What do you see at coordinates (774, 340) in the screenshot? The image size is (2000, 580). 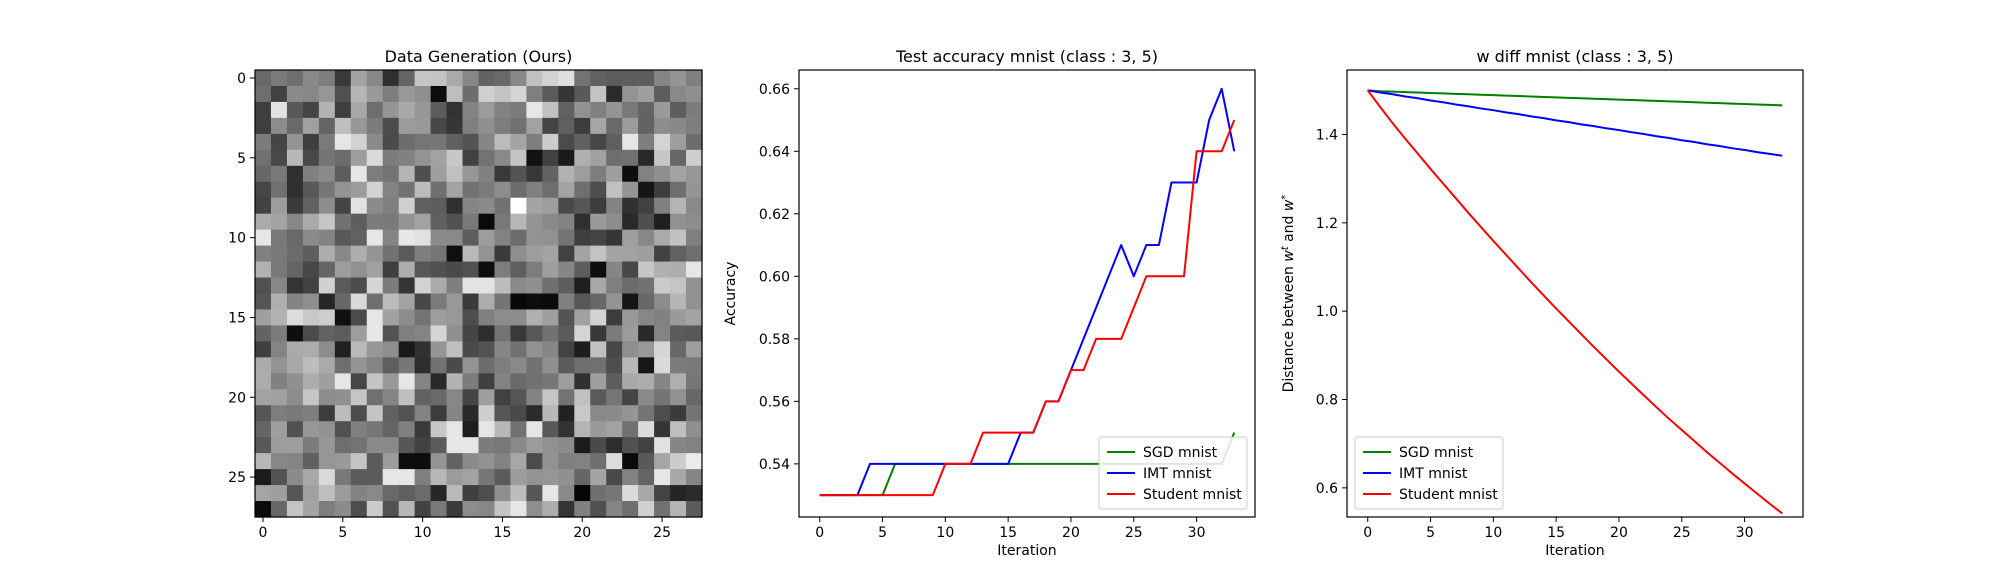 I see `y-tick-label: 0.58` at bounding box center [774, 340].